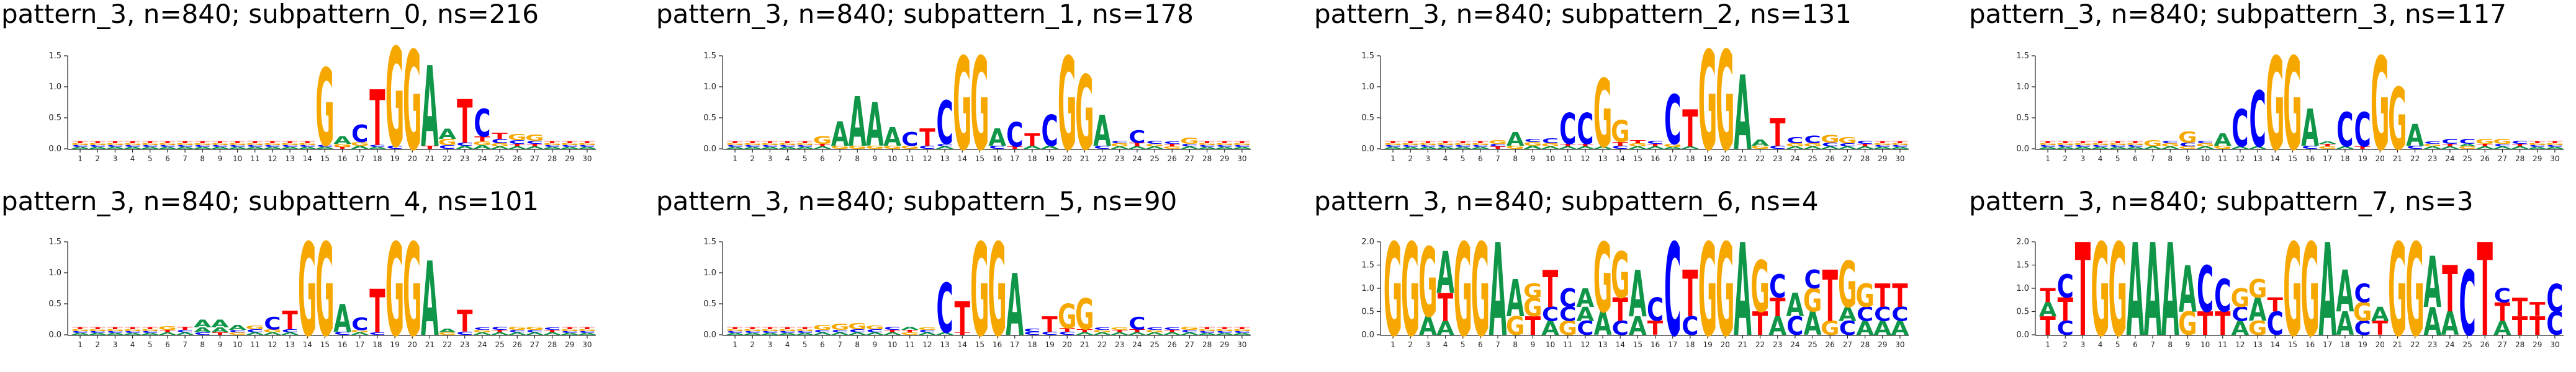 This screenshot has height=372, width=2576. What do you see at coordinates (270, 14) in the screenshot?
I see `panel-title: pattern_3, n=840; subpattern_0, ns=216` at bounding box center [270, 14].